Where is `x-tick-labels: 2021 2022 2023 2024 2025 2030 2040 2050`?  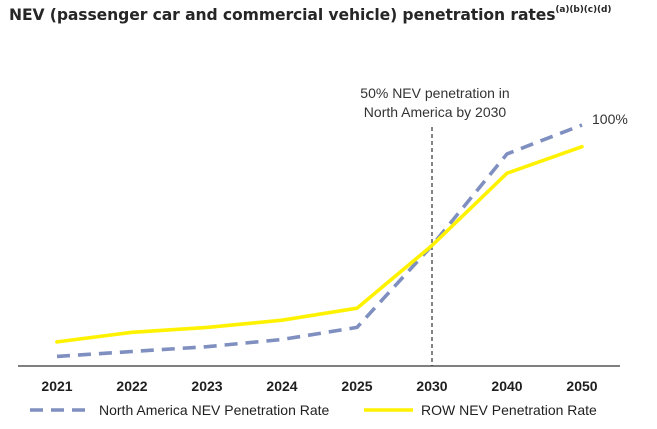
x-tick-labels: 2021 2022 2023 2024 2025 2030 2040 2050 is located at coordinates (319, 386).